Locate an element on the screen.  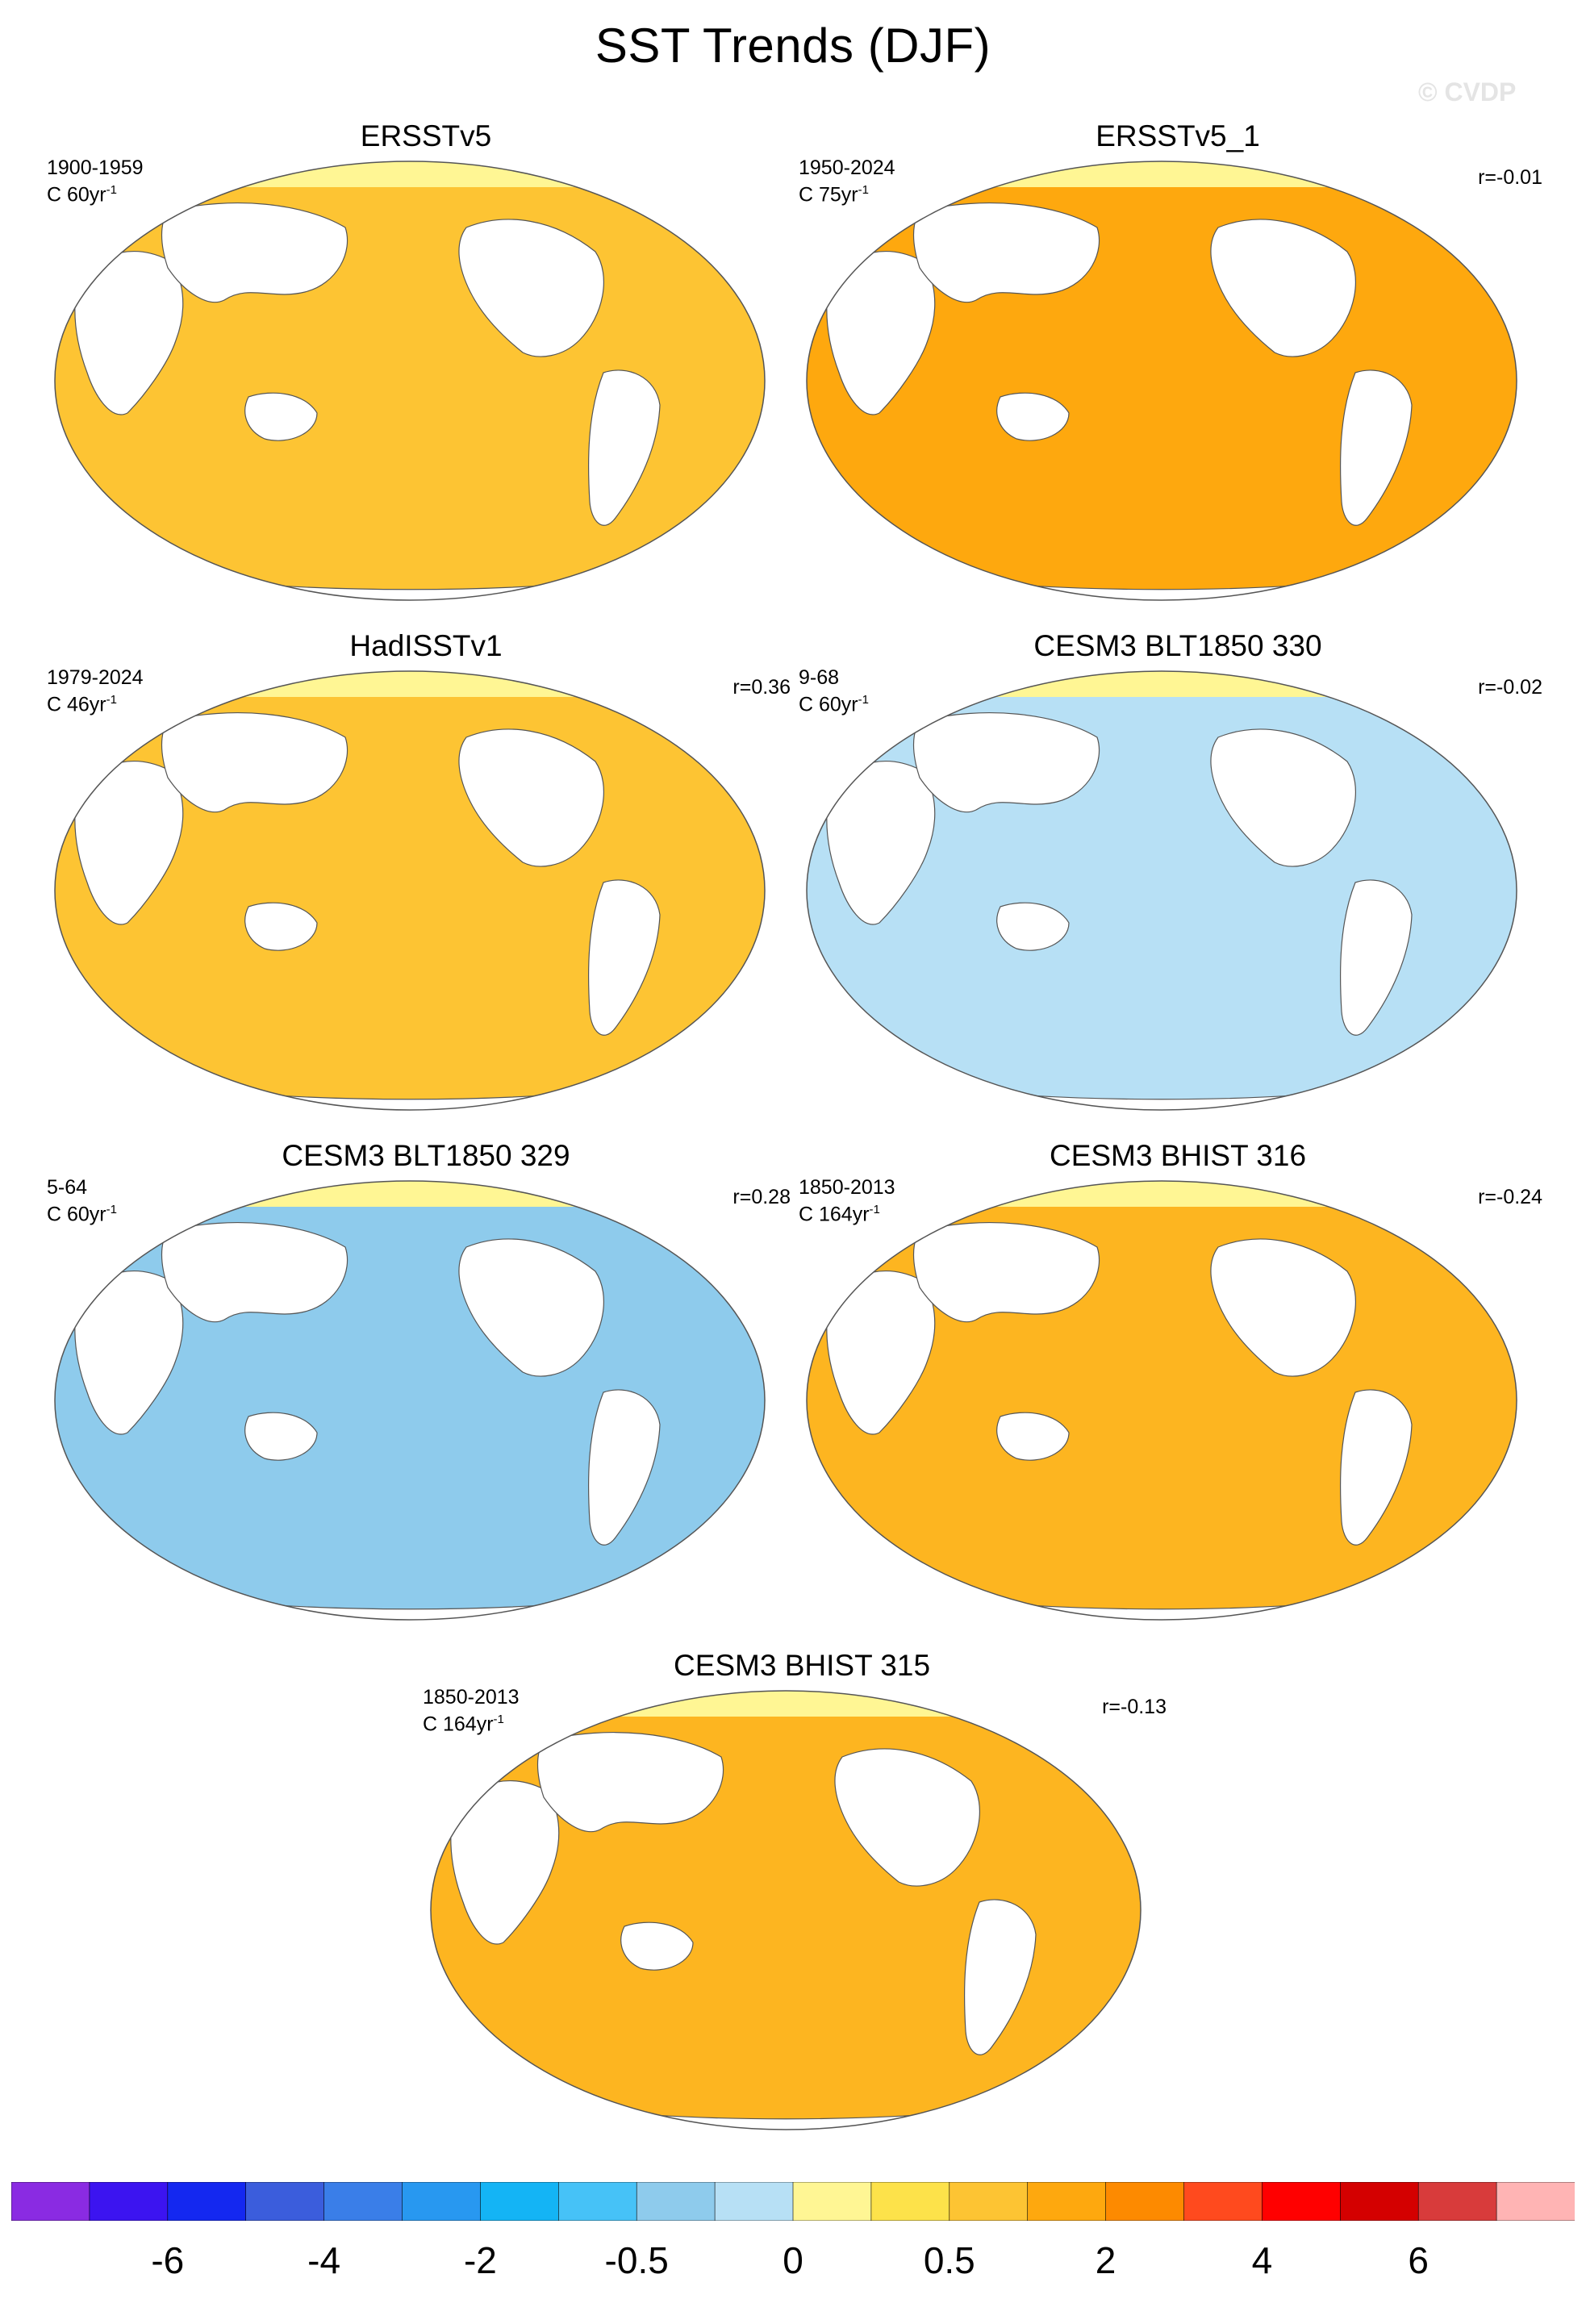
units-base: C 46yr is located at coordinates (77, 704).